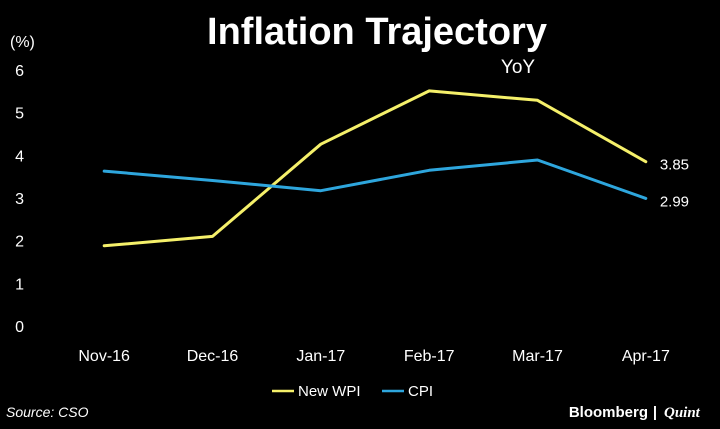 The width and height of the screenshot is (720, 429). What do you see at coordinates (375, 179) in the screenshot?
I see `series-line-cpi` at bounding box center [375, 179].